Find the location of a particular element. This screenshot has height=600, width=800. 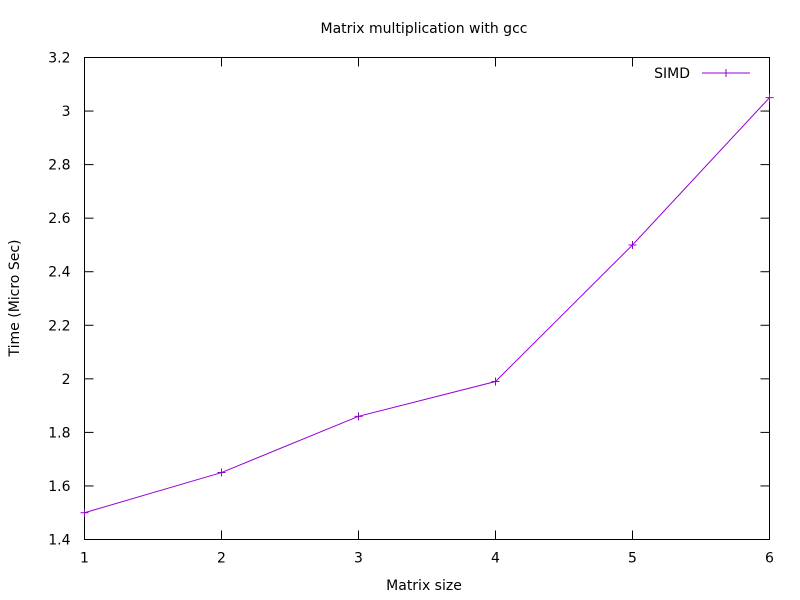

y-tick-label: 3.2 is located at coordinates (59, 59).